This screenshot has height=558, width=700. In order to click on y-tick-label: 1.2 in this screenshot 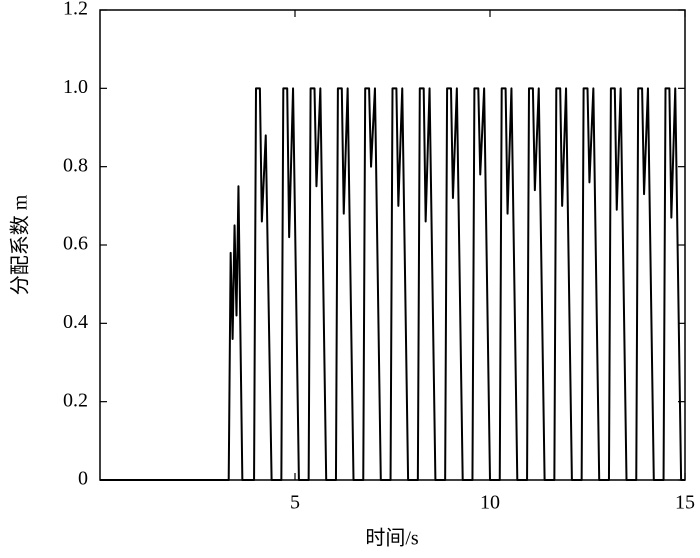, I will do `click(75, 10)`.